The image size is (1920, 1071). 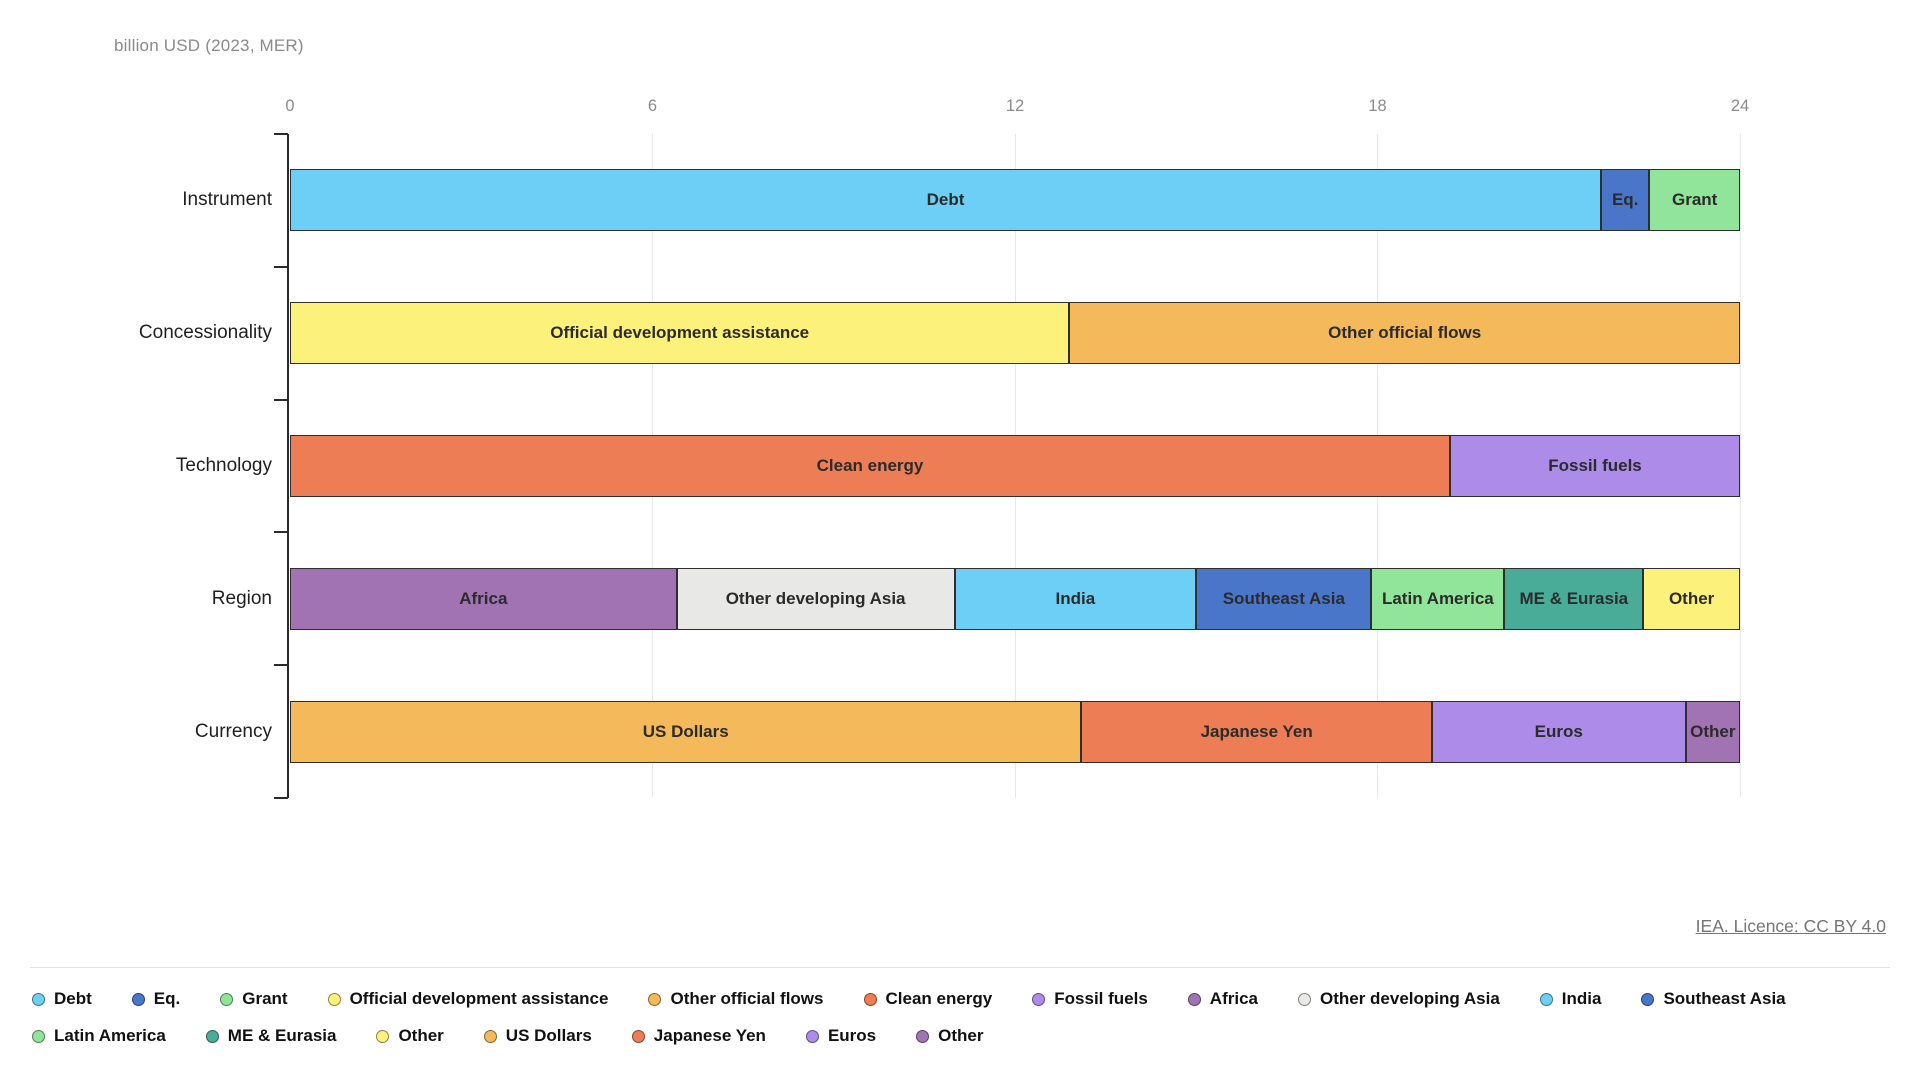 I want to click on legend-item: Official development assistance, so click(x=468, y=999).